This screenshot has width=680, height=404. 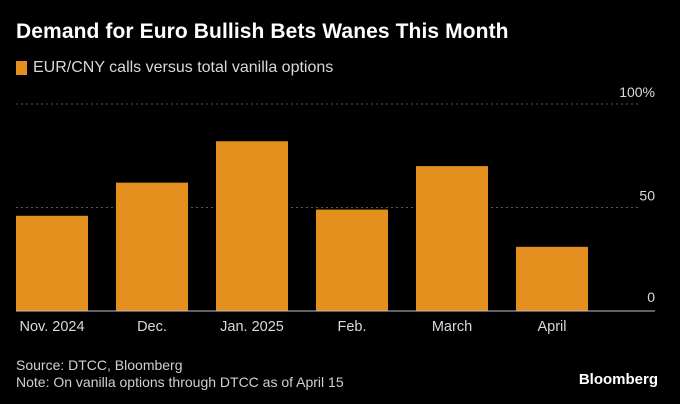 I want to click on y-tick-label: 100%, so click(x=637, y=92).